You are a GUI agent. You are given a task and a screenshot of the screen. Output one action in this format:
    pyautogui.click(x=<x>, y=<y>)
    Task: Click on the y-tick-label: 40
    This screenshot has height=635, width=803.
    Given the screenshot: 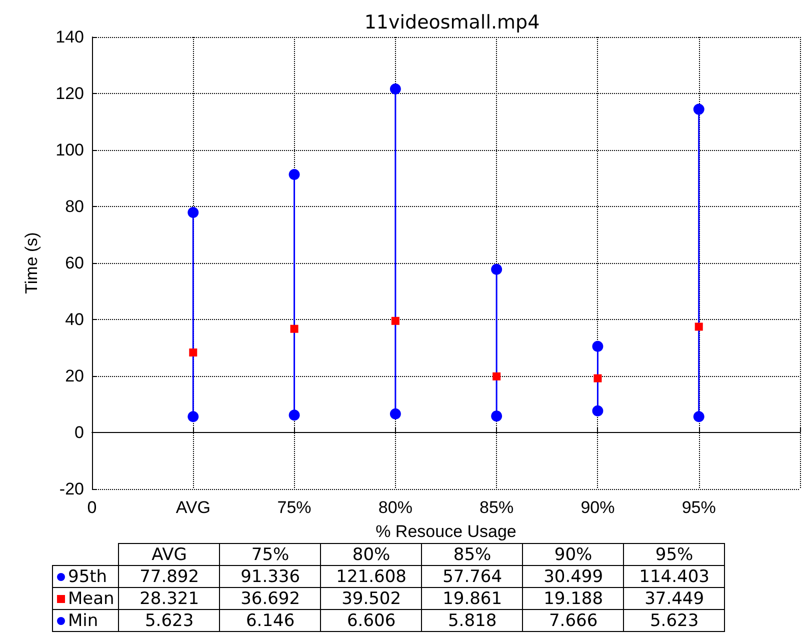 What is the action you would take?
    pyautogui.click(x=74, y=319)
    